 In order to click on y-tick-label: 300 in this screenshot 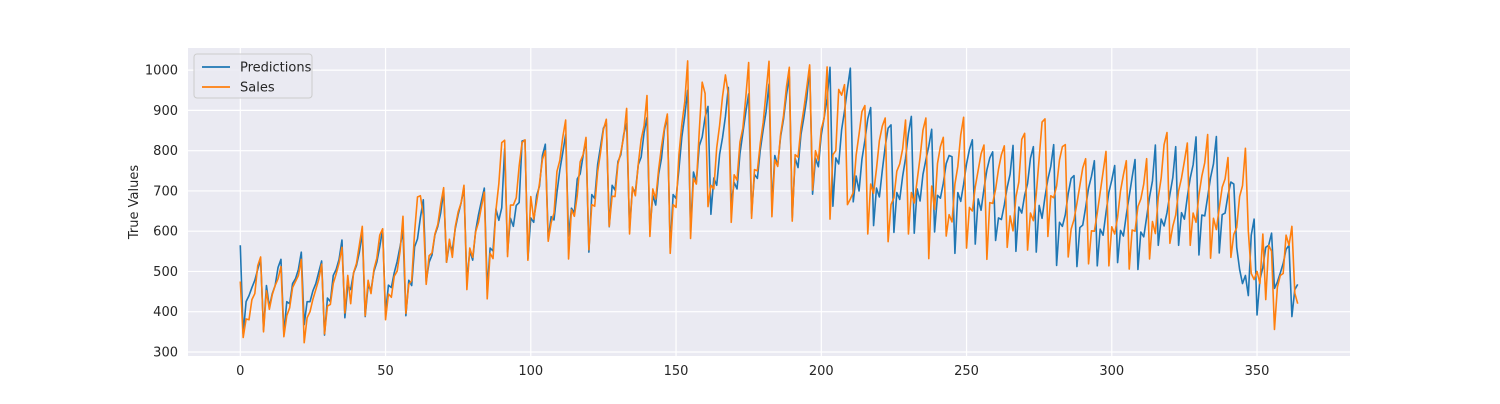, I will do `click(165, 352)`.